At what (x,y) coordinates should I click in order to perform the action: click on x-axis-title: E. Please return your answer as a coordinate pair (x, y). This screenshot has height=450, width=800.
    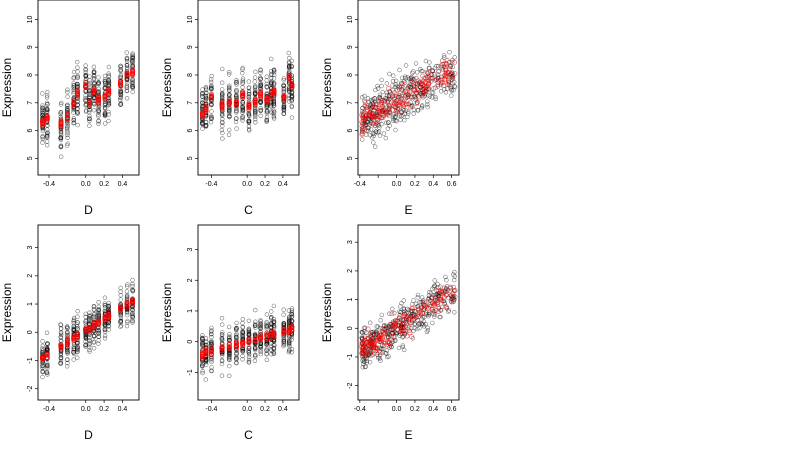
    Looking at the image, I should click on (408, 210).